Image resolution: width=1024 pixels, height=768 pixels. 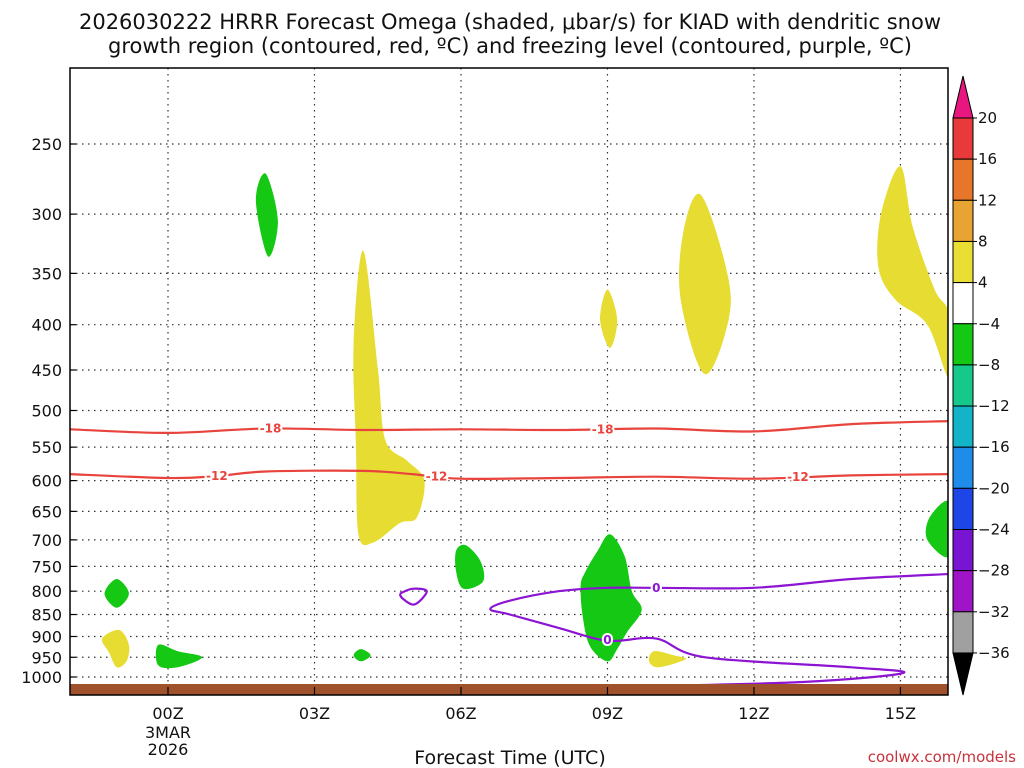 What do you see at coordinates (46, 144) in the screenshot?
I see `y-tick-label-250: 250` at bounding box center [46, 144].